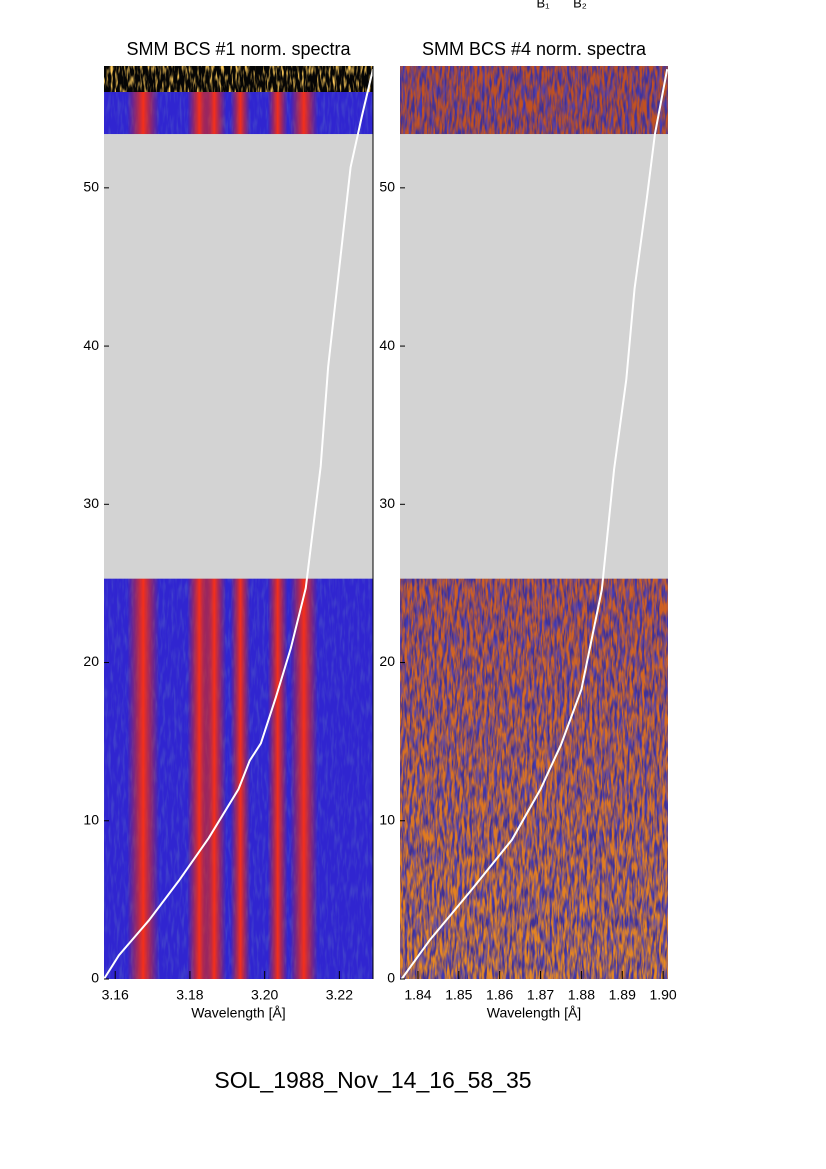 The height and width of the screenshot is (1169, 826). Describe the element at coordinates (534, 49) in the screenshot. I see `panel-title: SMM BCS #4 norm. spectra` at that location.